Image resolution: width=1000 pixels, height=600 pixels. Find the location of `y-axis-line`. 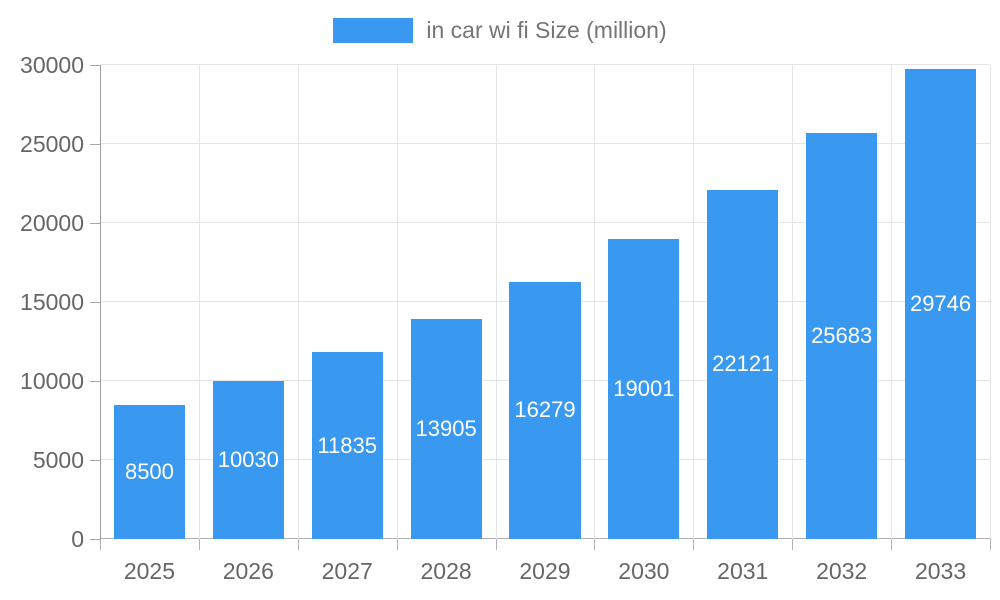

y-axis-line is located at coordinates (100, 302).